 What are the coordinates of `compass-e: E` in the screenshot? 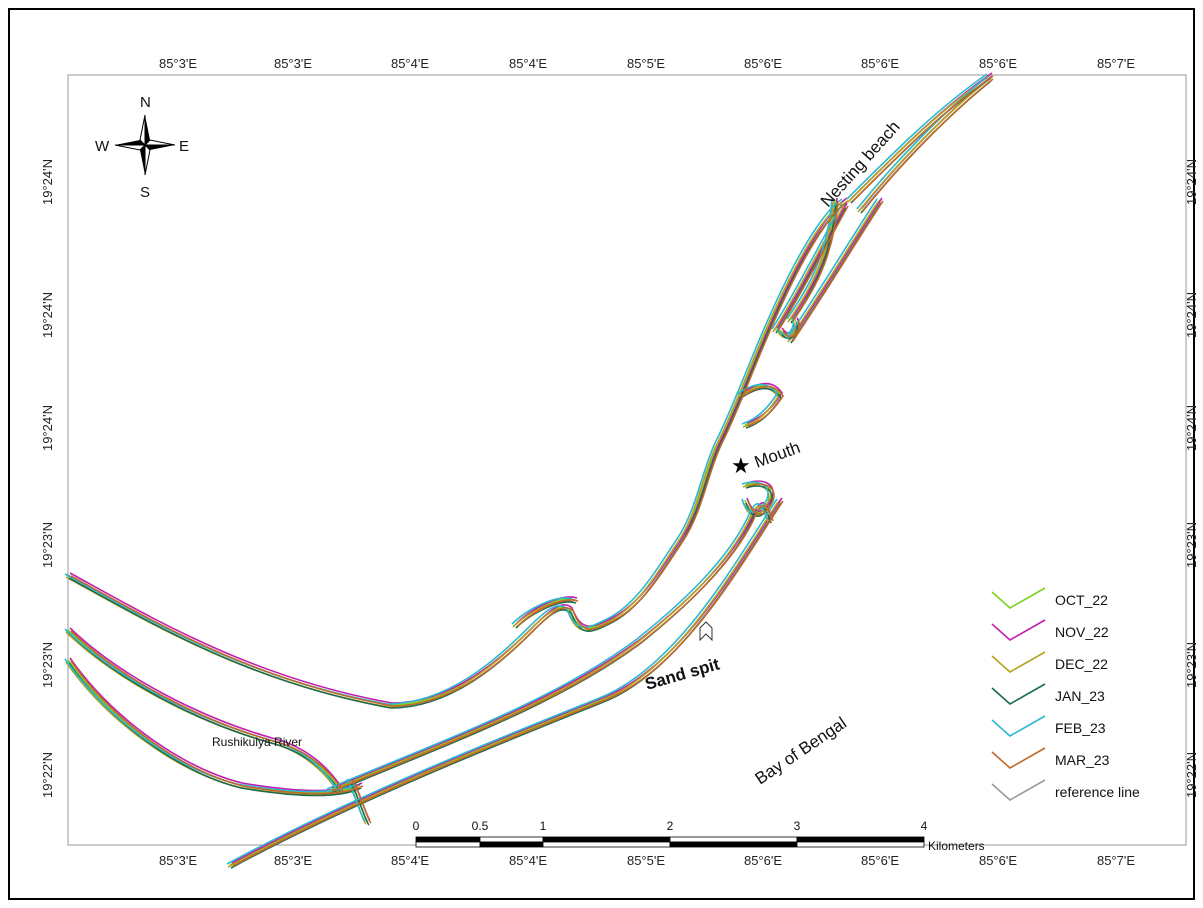 It's located at (184, 146).